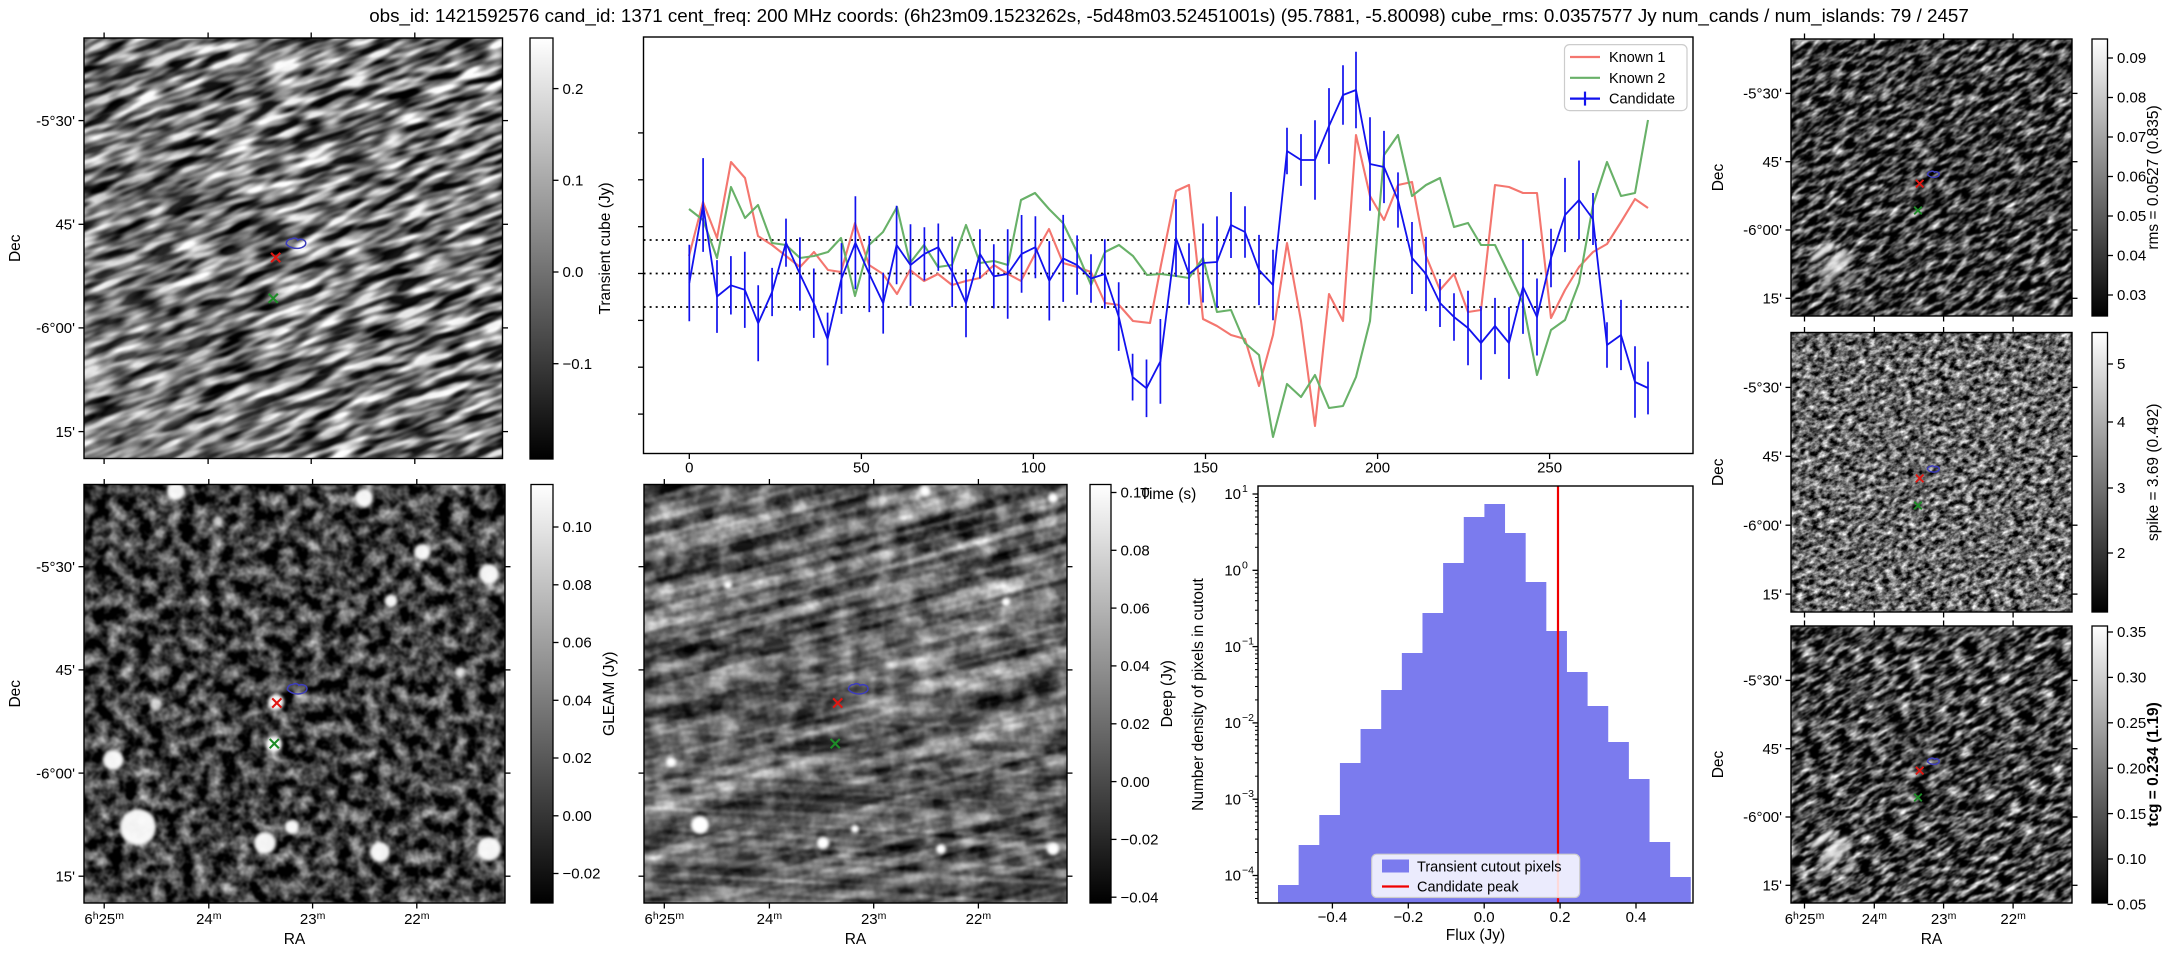  Describe the element at coordinates (1248, 718) in the screenshot. I see `svg-text: −2` at that location.